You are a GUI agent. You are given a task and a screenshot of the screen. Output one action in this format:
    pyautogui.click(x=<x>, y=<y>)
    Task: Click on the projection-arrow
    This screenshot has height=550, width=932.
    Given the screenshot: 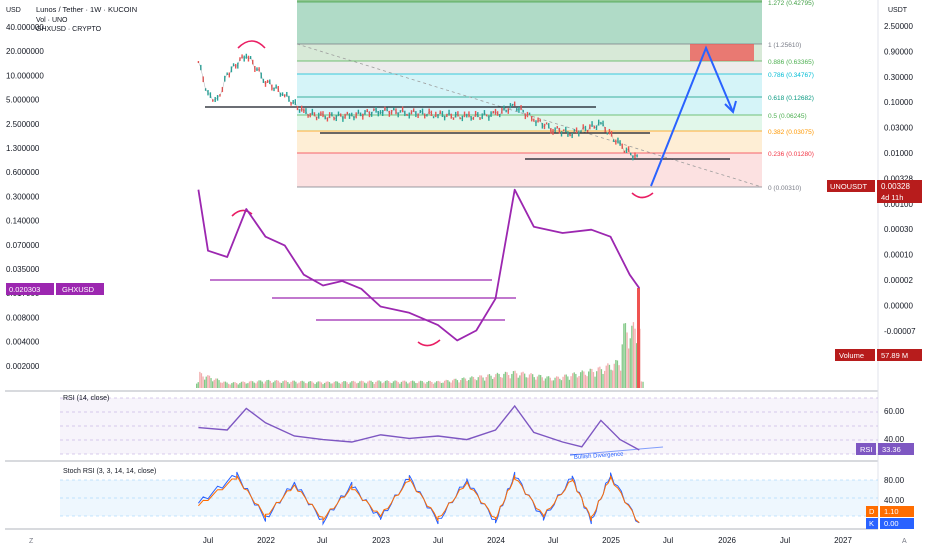 What is the action you would take?
    pyautogui.click(x=693, y=116)
    